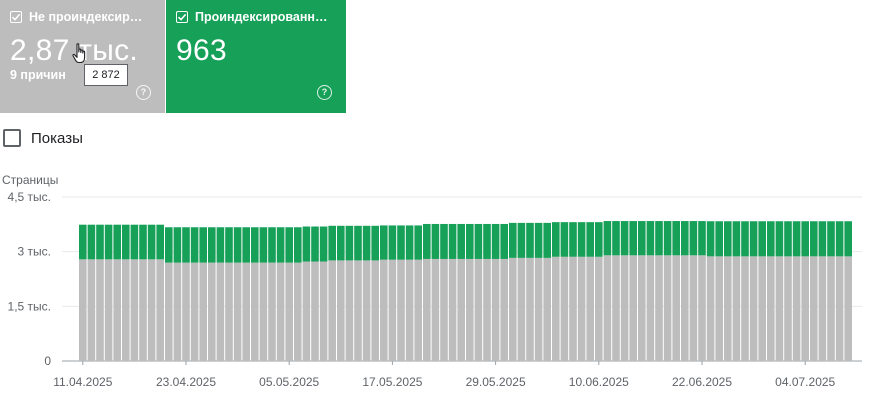 This screenshot has width=872, height=416. I want to click on indexed-checkbox, so click(182, 17).